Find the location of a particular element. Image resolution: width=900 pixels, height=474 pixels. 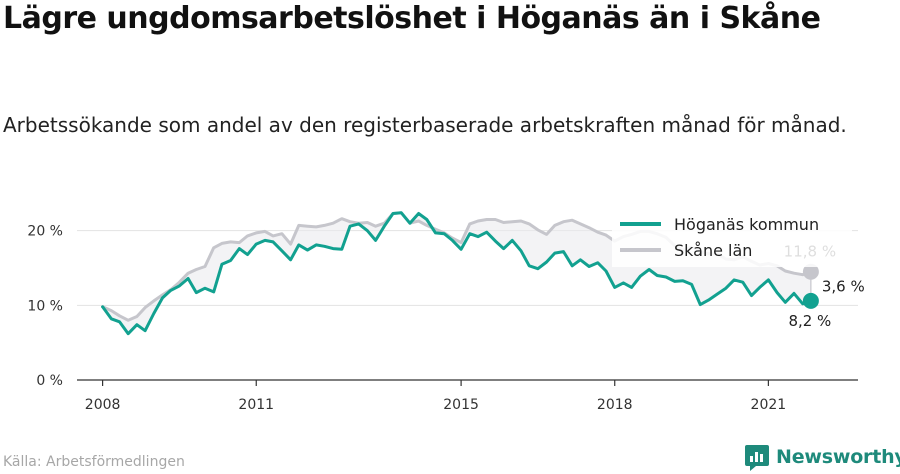

y-tick-label: 10 % is located at coordinates (45, 306).